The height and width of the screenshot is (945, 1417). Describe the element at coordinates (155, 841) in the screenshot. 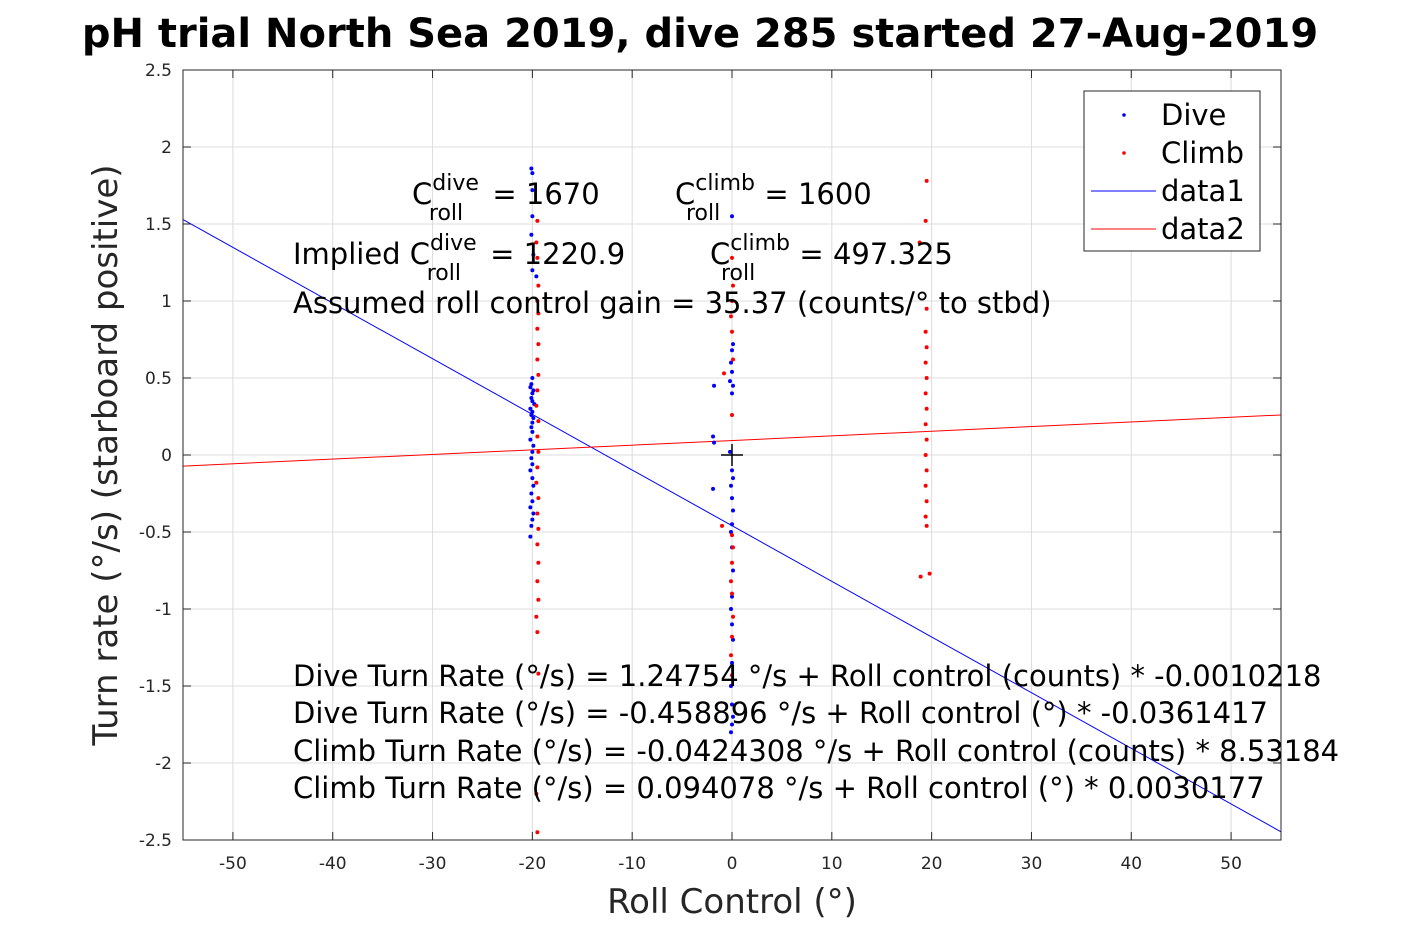

I see `y-tick-label: -2.5` at that location.